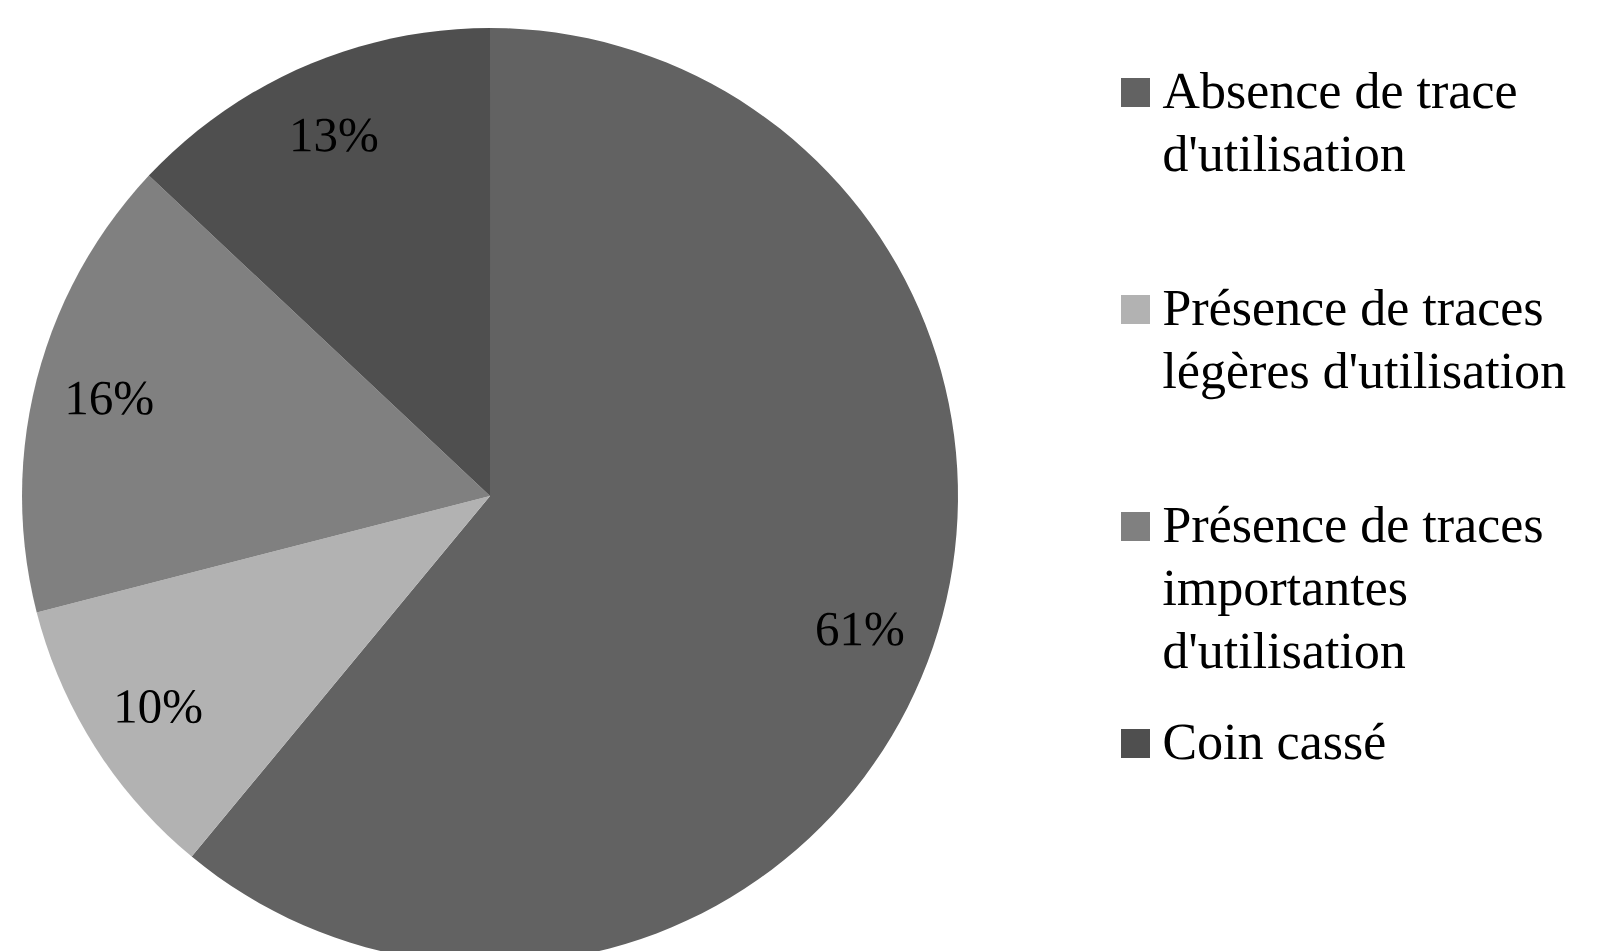 This screenshot has width=1606, height=951. What do you see at coordinates (1274, 741) in the screenshot?
I see `legend-label: Coin cassé` at bounding box center [1274, 741].